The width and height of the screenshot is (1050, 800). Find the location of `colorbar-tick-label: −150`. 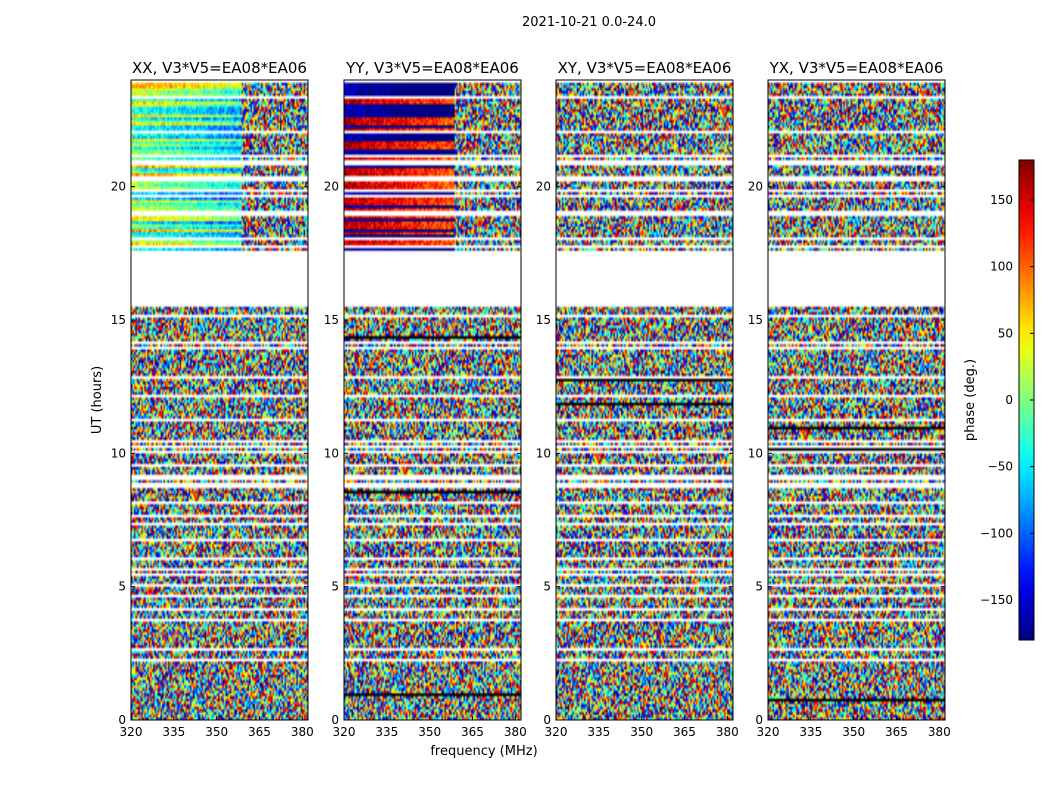

colorbar-tick-label: −150 is located at coordinates (996, 600).